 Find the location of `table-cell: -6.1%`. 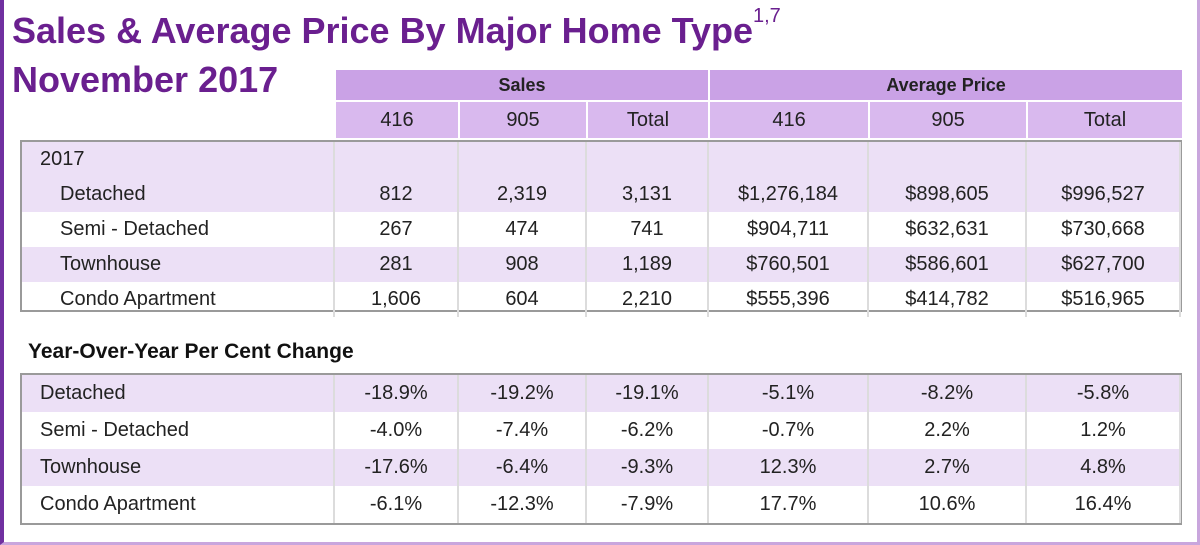

table-cell: -6.1% is located at coordinates (396, 504).